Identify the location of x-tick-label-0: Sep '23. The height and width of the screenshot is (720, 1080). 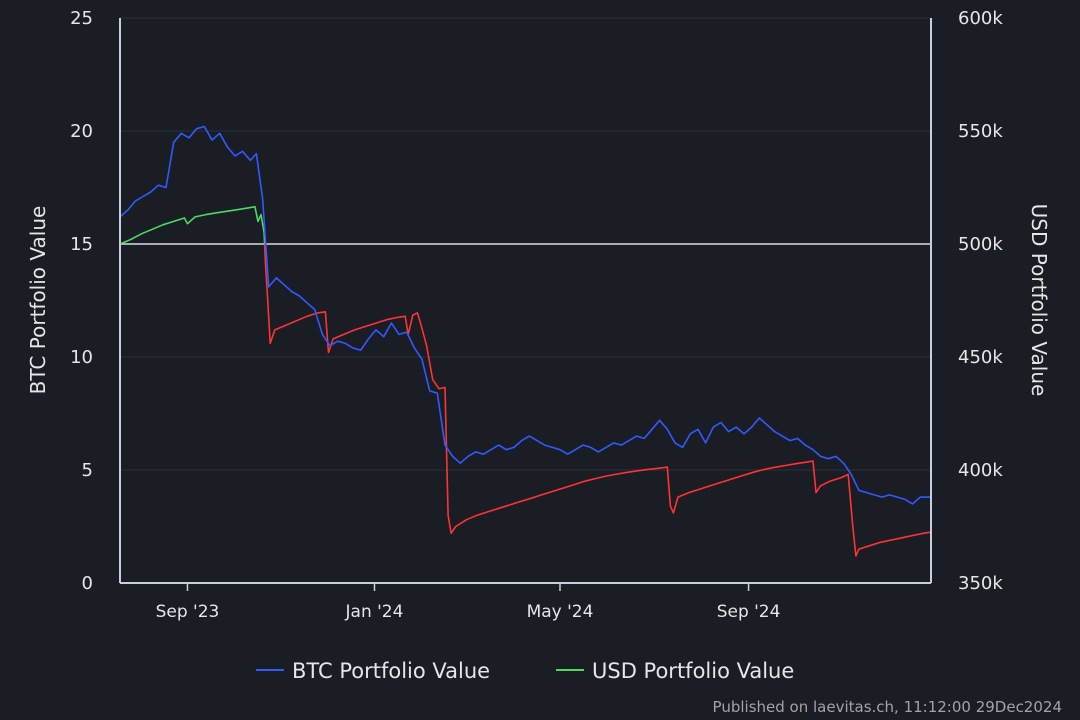
(188, 612).